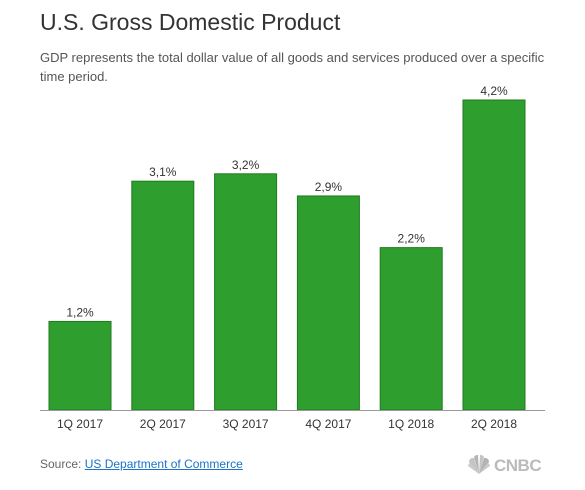 The image size is (585, 490). What do you see at coordinates (328, 424) in the screenshot?
I see `category-label: 4Q 2017` at bounding box center [328, 424].